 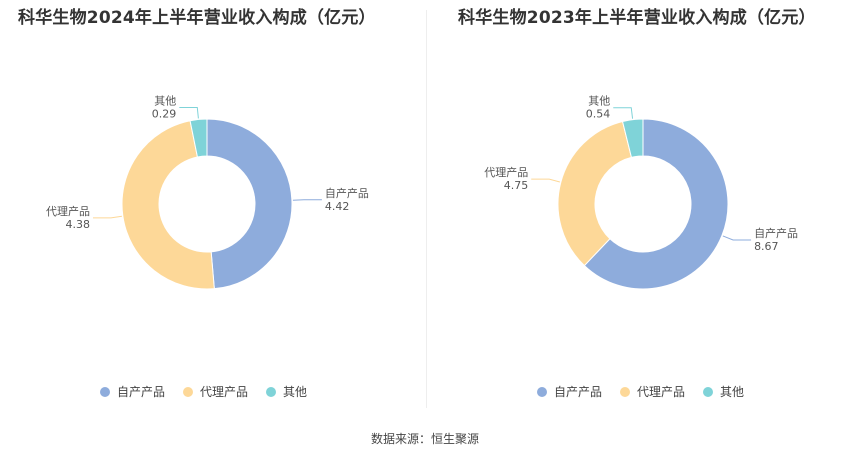 What do you see at coordinates (737, 238) in the screenshot?
I see `leader-line-1-own-products` at bounding box center [737, 238].